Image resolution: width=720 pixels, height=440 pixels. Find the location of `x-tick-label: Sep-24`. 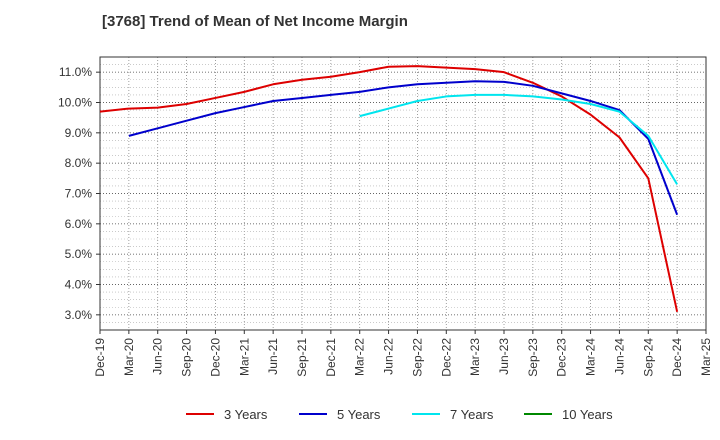

x-tick-label: Sep-24 is located at coordinates (648, 357).